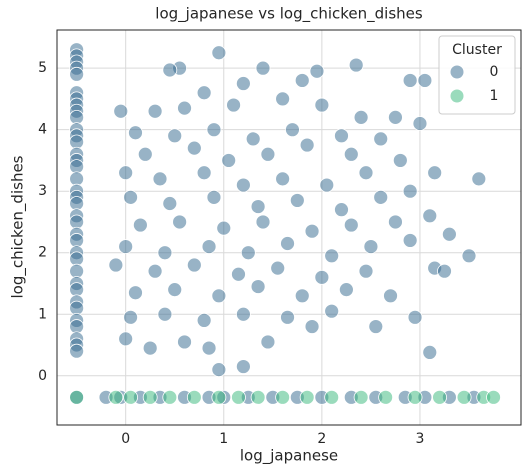 This screenshot has width=529, height=475. What do you see at coordinates (42, 376) in the screenshot?
I see `y-tick-label: 0` at bounding box center [42, 376].